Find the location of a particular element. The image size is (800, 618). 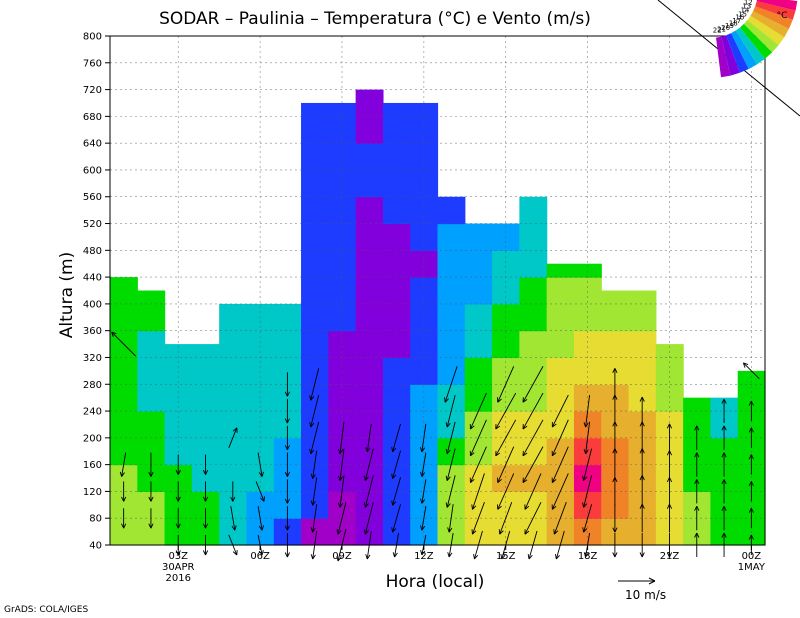

y-tick-label: 240 is located at coordinates (92, 412).